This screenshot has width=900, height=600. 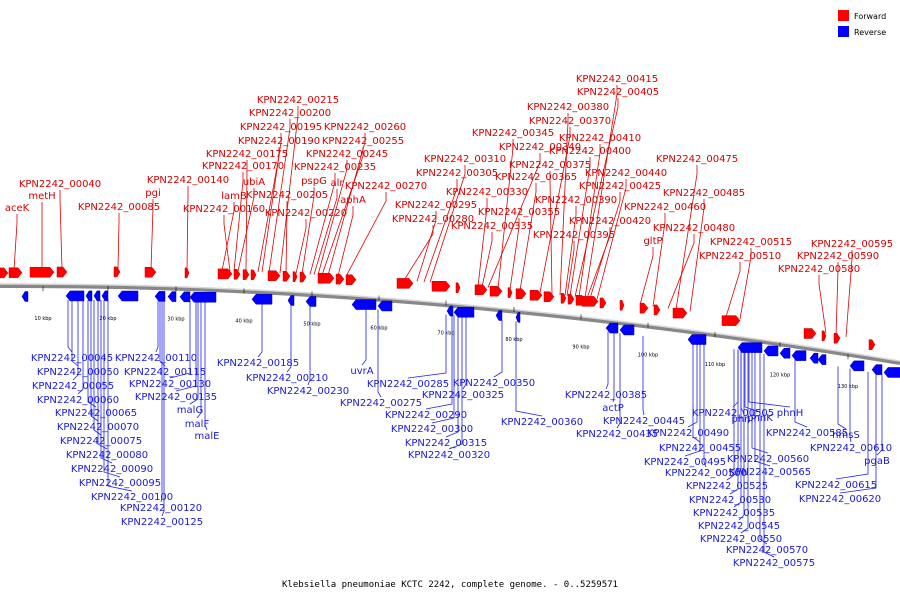 What do you see at coordinates (450, 322) in the screenshot?
I see `genome-backbone` at bounding box center [450, 322].